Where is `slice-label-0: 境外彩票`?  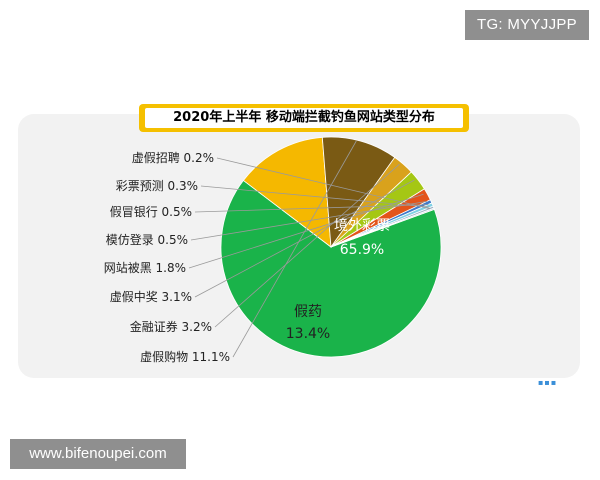
slice-label-0: 境外彩票 is located at coordinates (362, 226).